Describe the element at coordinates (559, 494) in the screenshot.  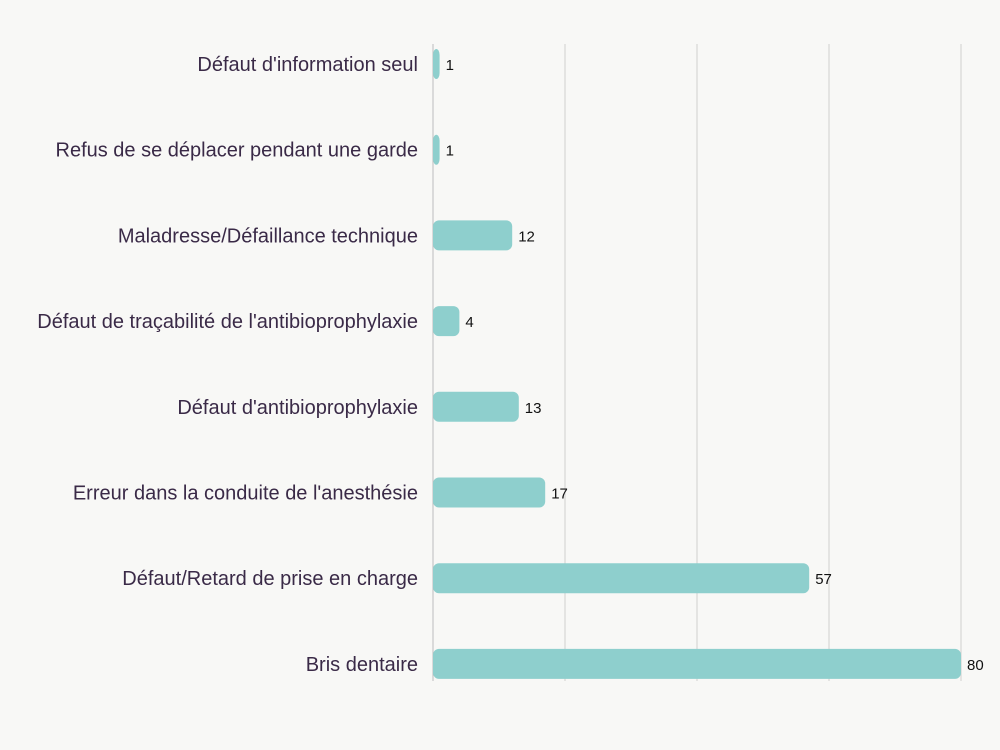
I see `value-label: 17` at that location.